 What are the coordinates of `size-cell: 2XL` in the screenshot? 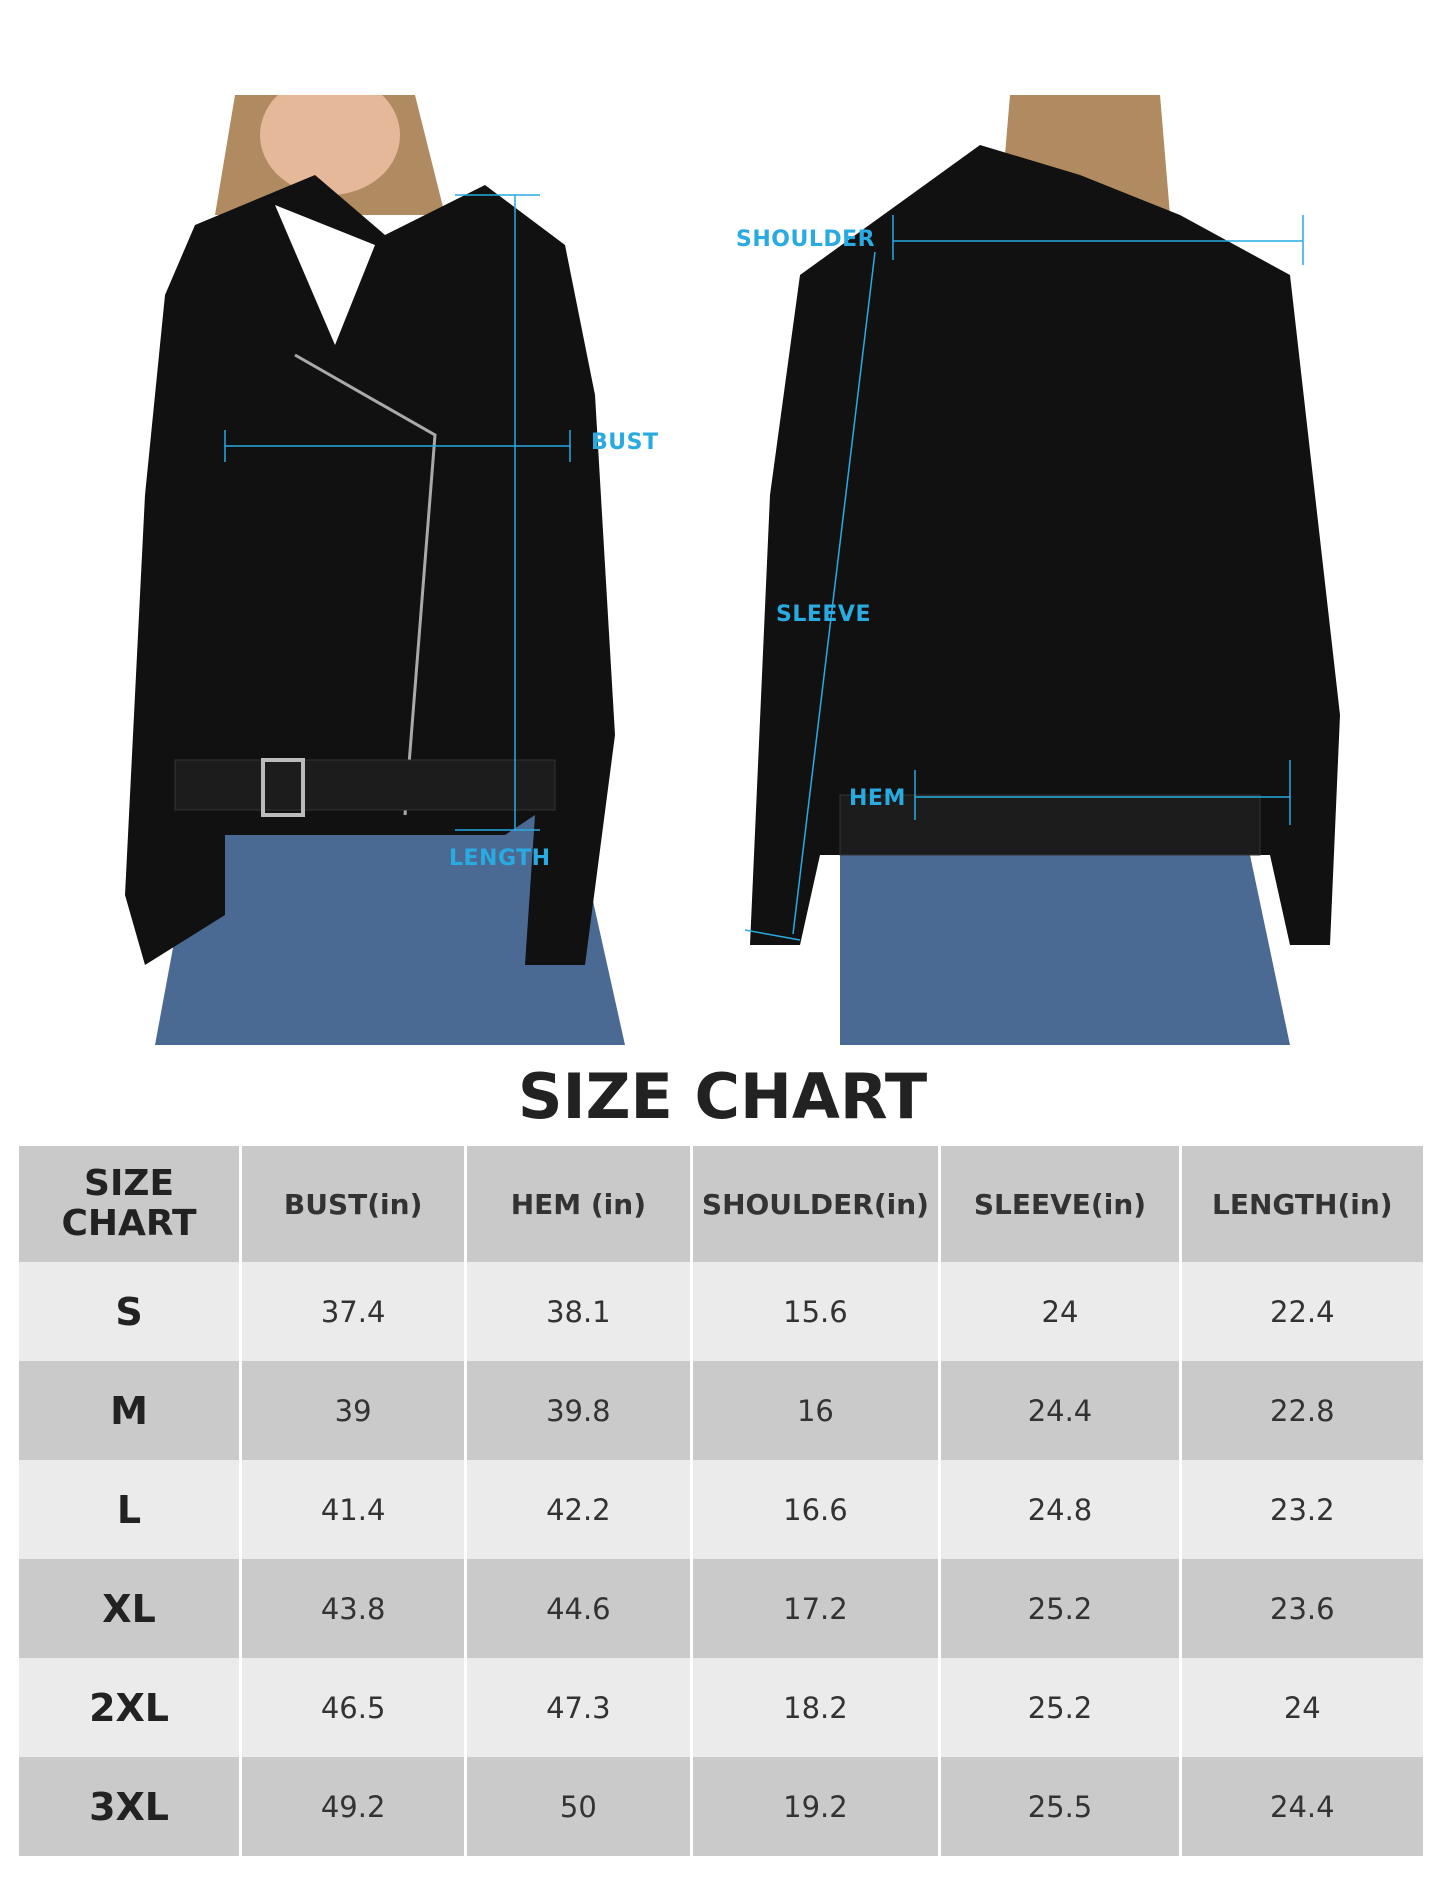 It's located at (129, 1707).